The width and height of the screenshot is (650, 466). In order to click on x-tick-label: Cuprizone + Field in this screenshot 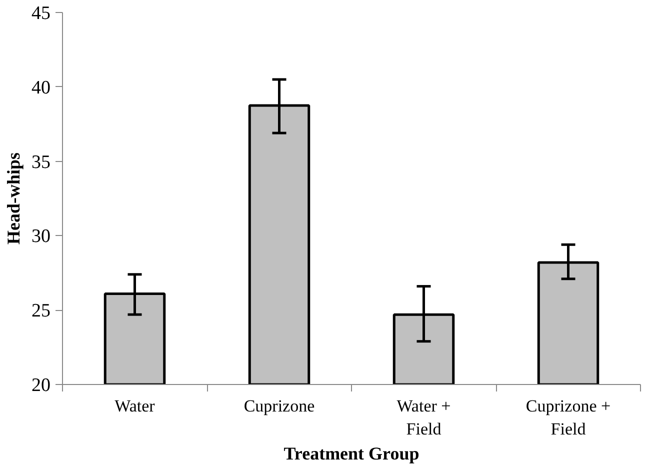, I will do `click(568, 417)`.